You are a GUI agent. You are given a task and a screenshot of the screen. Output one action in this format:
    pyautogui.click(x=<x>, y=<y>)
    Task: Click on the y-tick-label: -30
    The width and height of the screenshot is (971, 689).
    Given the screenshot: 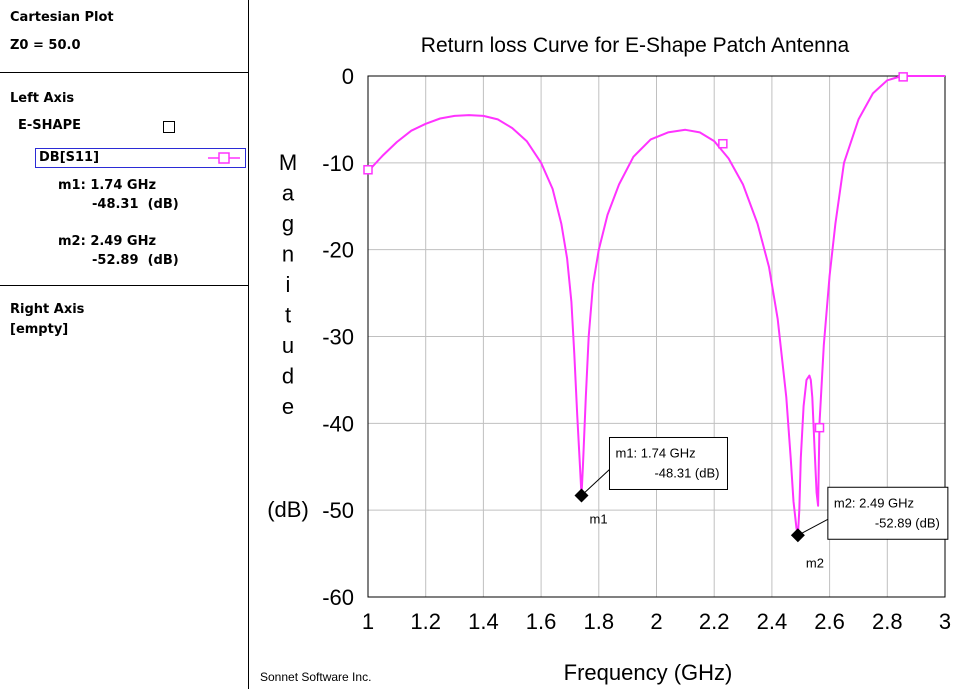 What is the action you would take?
    pyautogui.click(x=338, y=337)
    